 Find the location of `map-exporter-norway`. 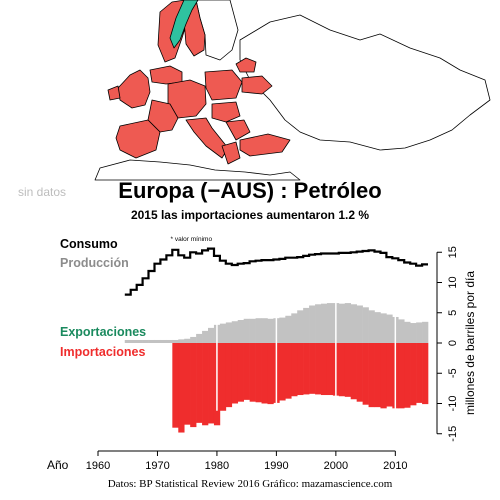

map-exporter-norway is located at coordinates (184, 24).